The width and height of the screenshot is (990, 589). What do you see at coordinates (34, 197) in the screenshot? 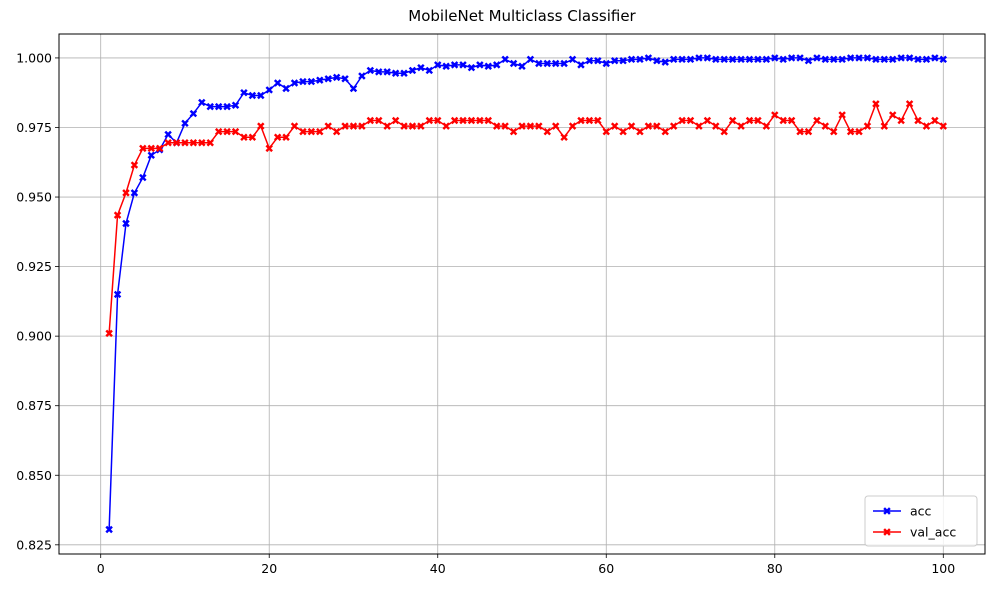
I see `y-tick-label: 0.950` at bounding box center [34, 197].